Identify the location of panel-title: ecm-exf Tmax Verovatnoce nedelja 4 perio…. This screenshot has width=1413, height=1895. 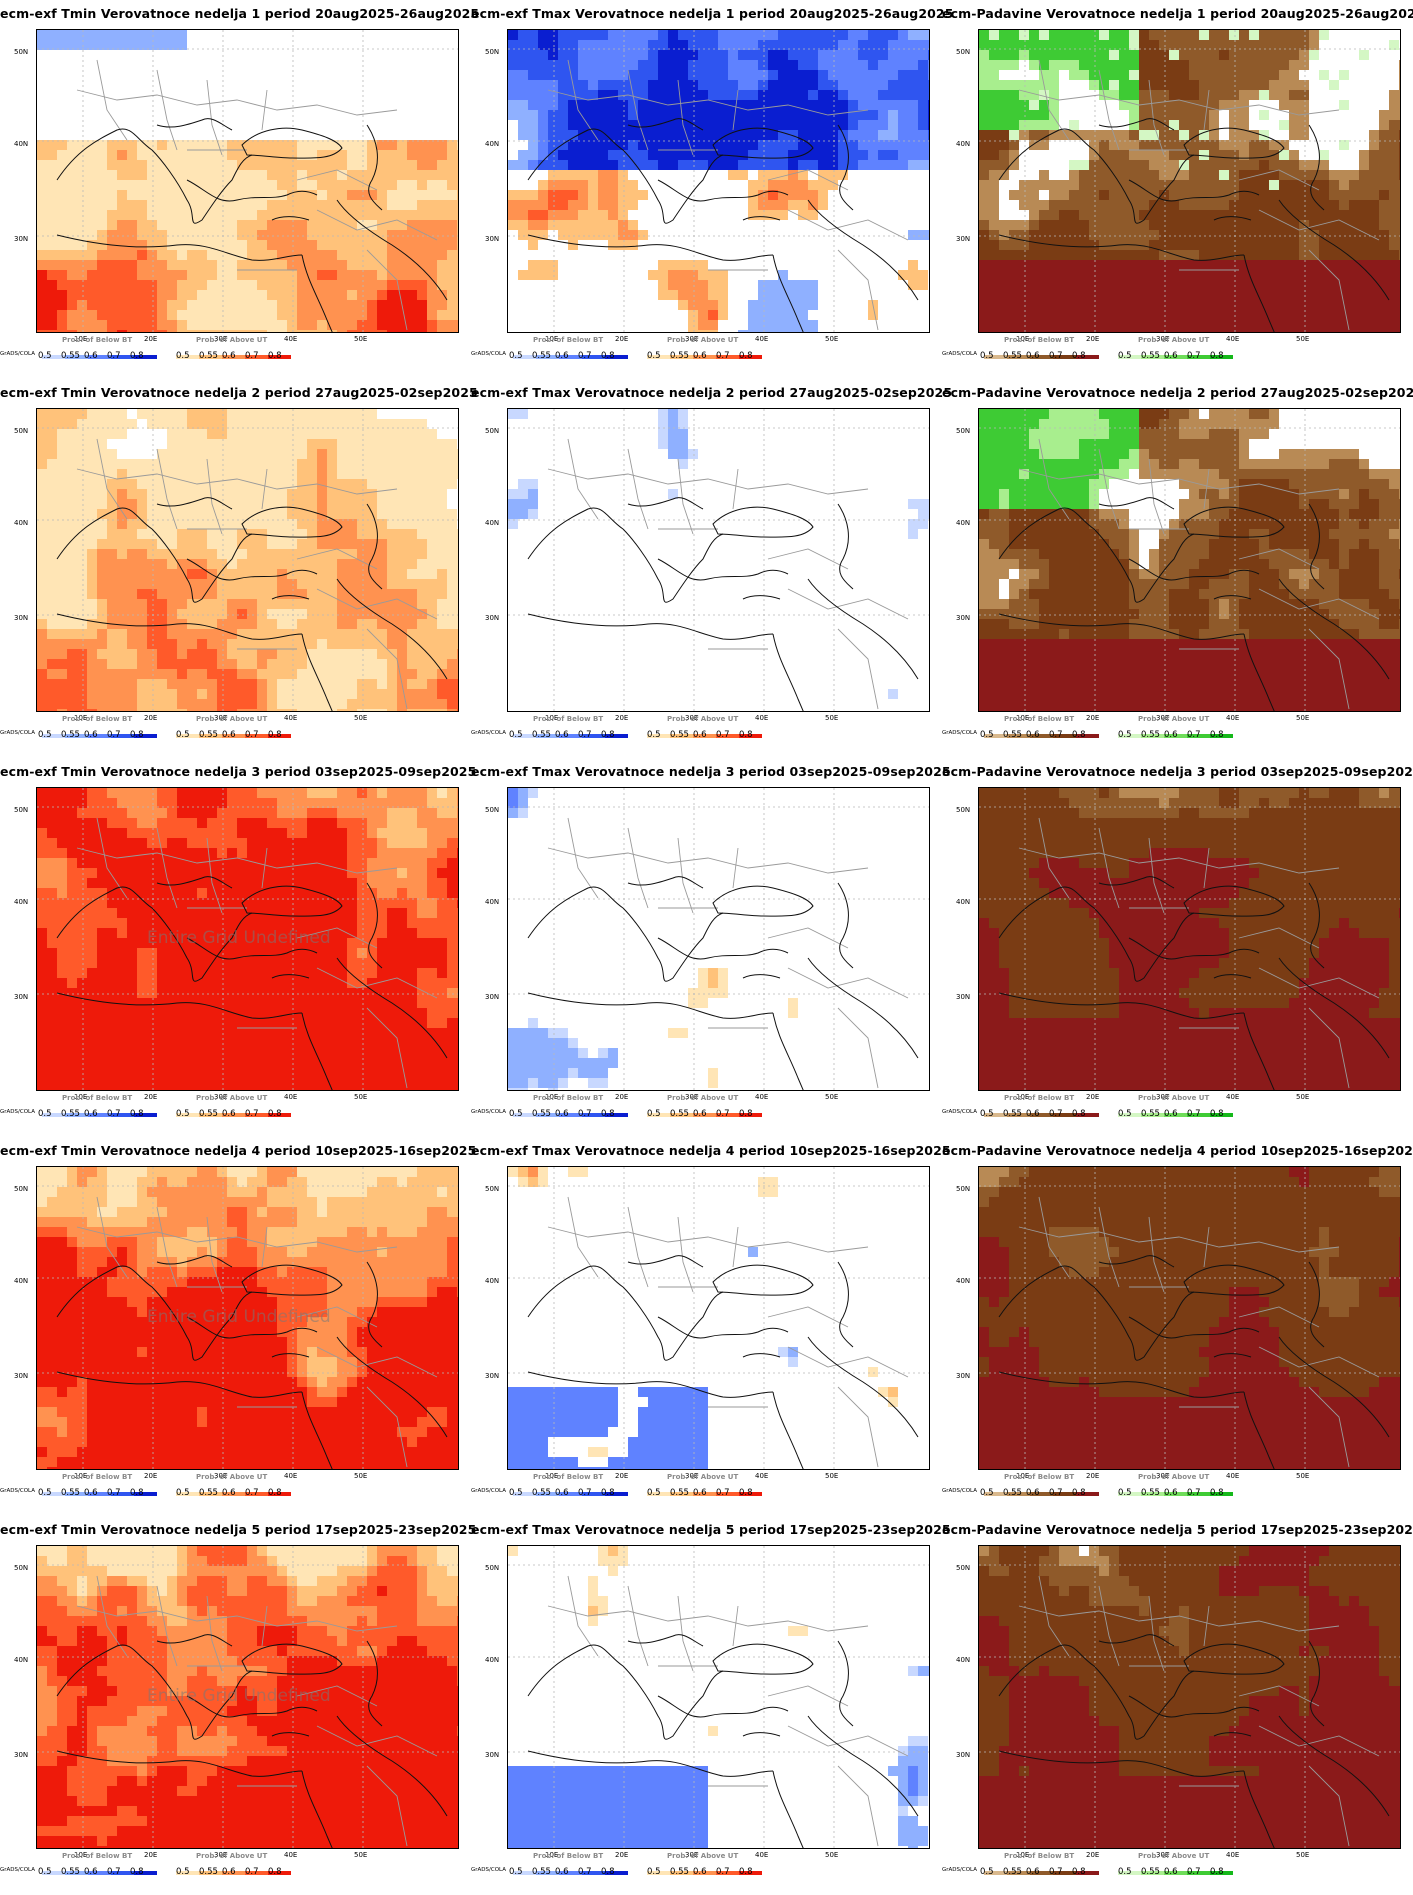
(711, 1150).